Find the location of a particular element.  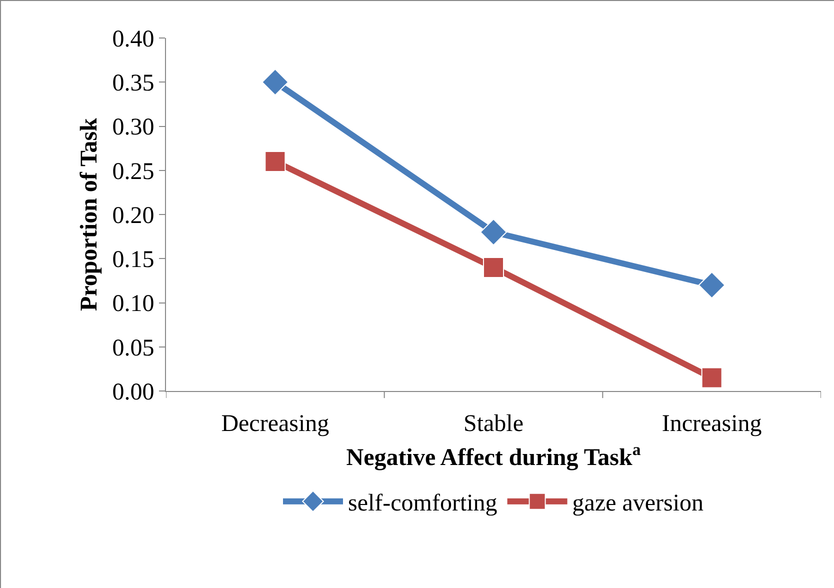

legend-label: gaze aversion is located at coordinates (638, 503).